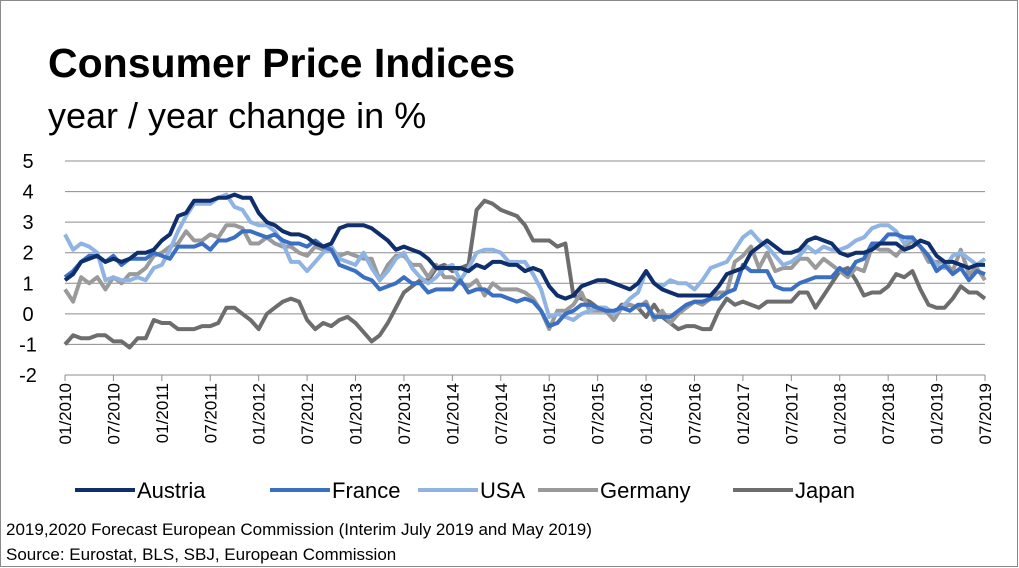 This screenshot has height=568, width=1019. I want to click on legend-label: France, so click(366, 490).